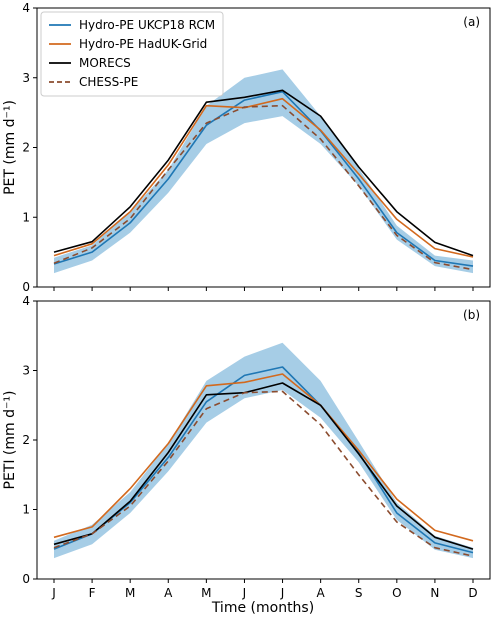 This screenshot has width=500, height=619. I want to click on x-tick-label: S, so click(359, 593).